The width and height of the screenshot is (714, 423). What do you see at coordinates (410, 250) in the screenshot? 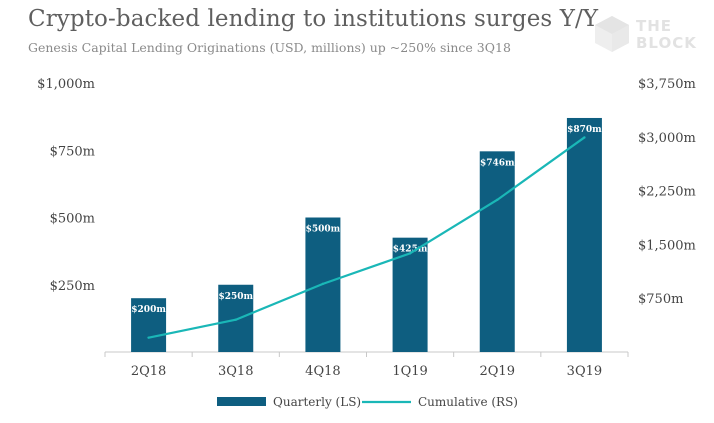
I see `bar-data-label: $425m` at bounding box center [410, 250].